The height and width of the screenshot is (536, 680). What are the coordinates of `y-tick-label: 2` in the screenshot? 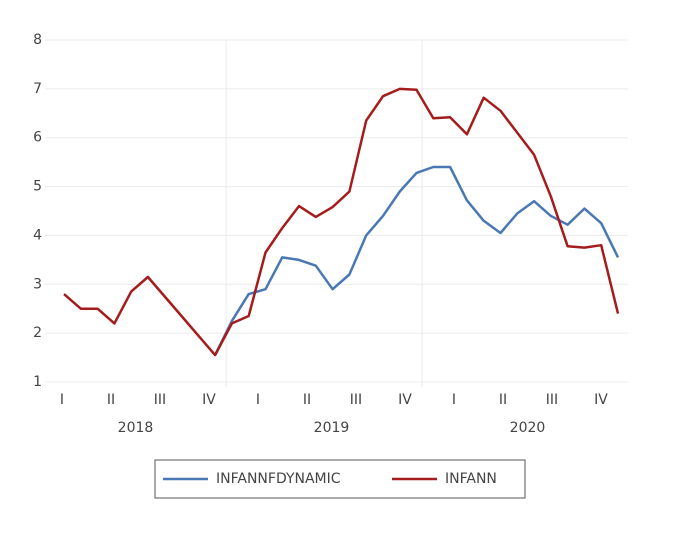 It's located at (37, 333).